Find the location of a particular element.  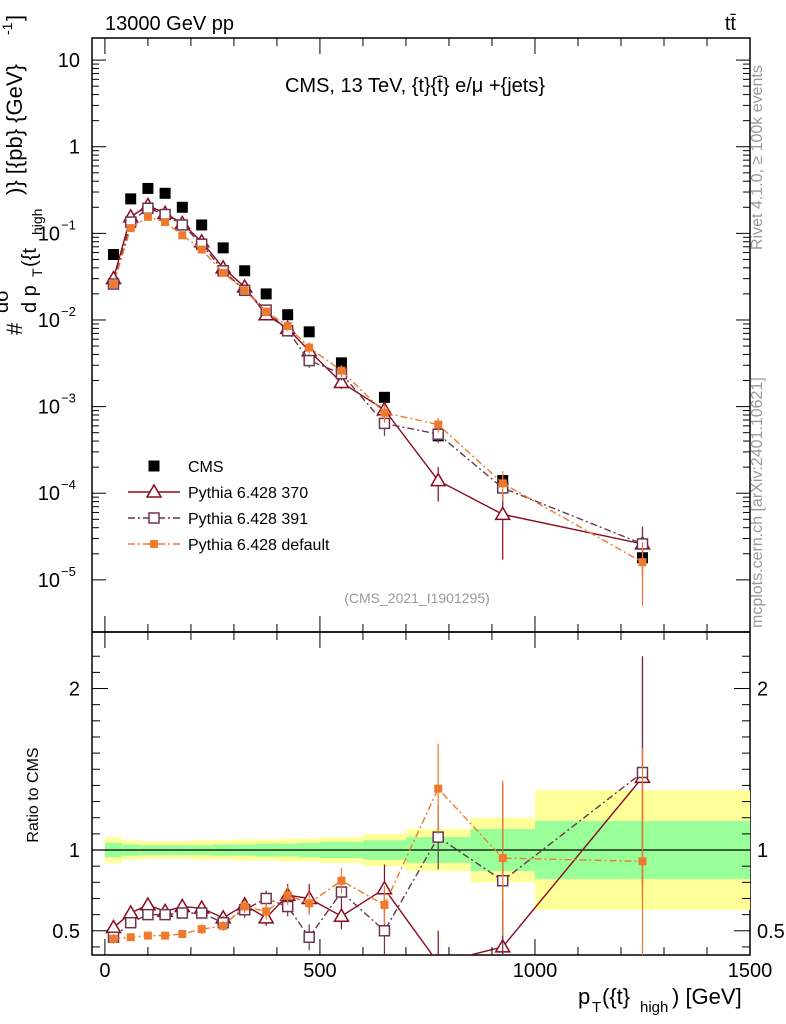

ratio-xtick-label: 0 is located at coordinates (104, 971).